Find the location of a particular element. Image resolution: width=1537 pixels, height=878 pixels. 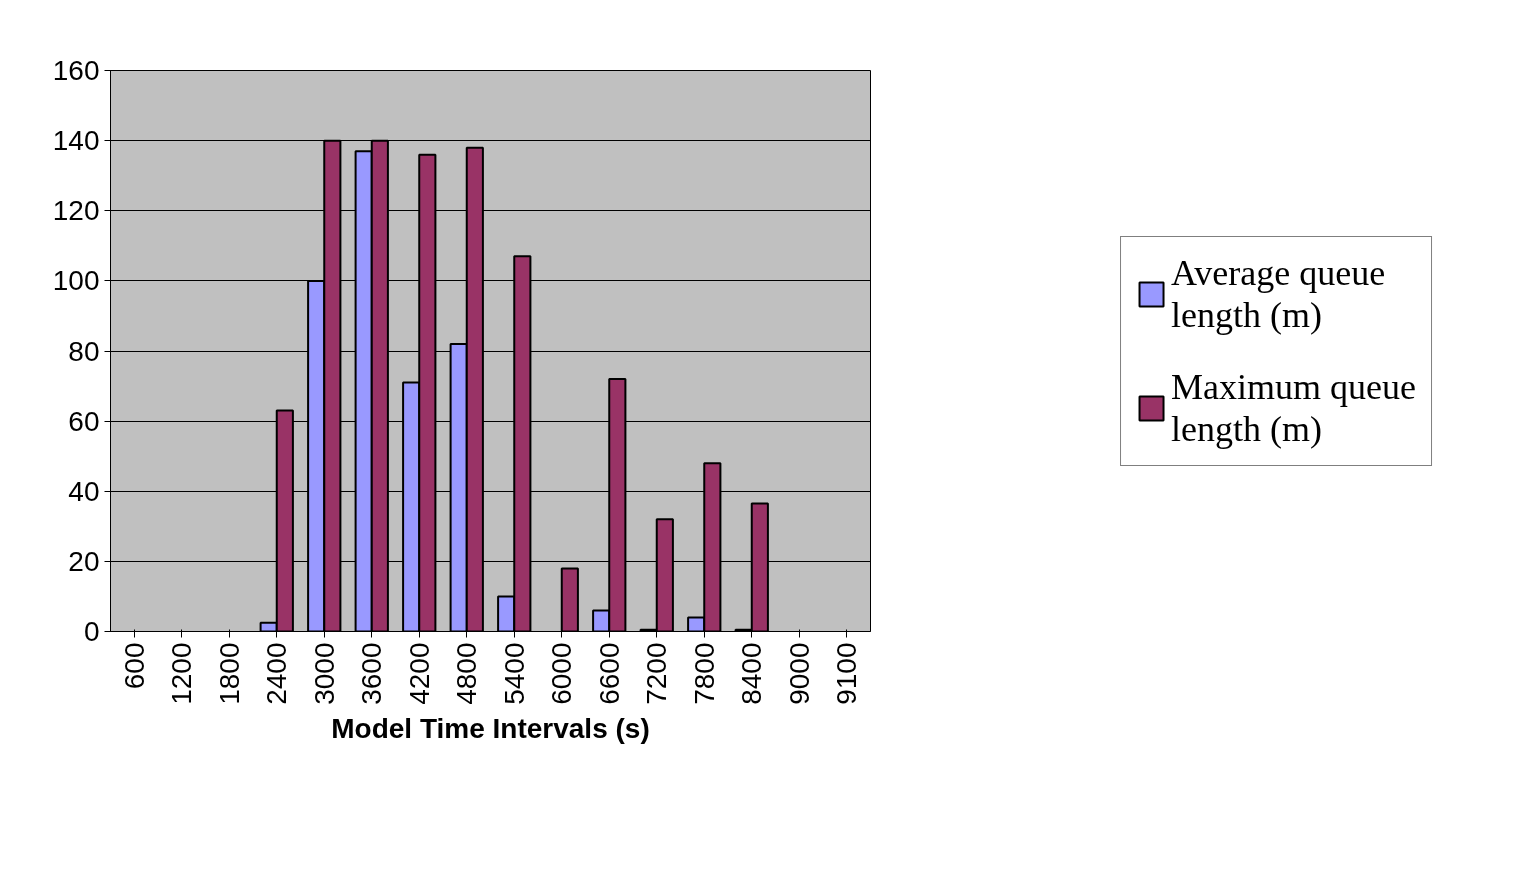

y-tick-label: 80 is located at coordinates (84, 351).